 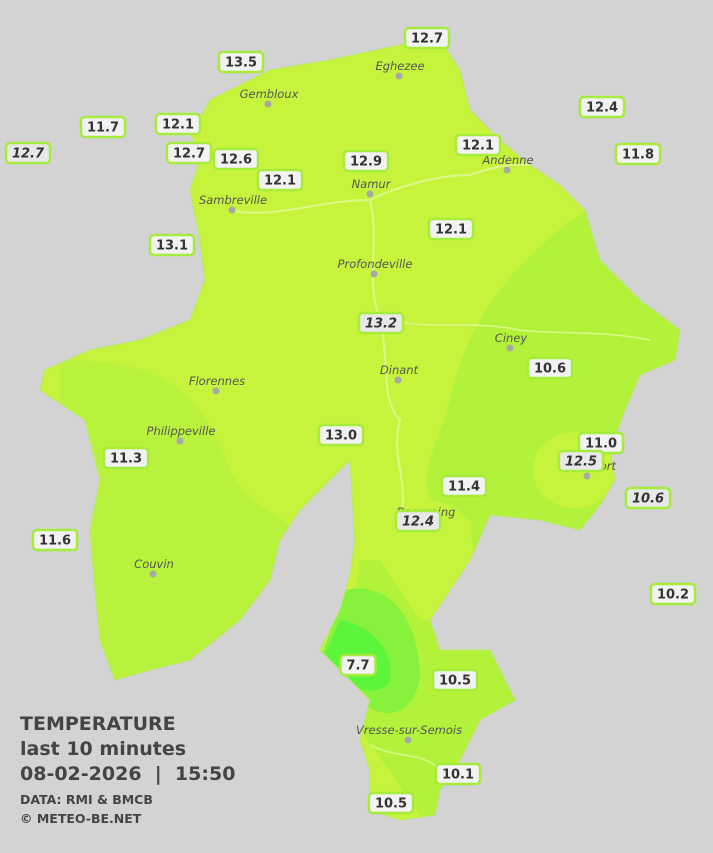 I want to click on station-value: 11.0, so click(x=601, y=444).